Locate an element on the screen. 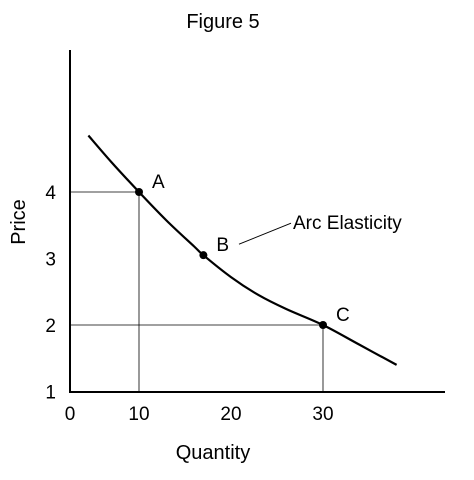  y-axis-label: Price is located at coordinates (19, 222).